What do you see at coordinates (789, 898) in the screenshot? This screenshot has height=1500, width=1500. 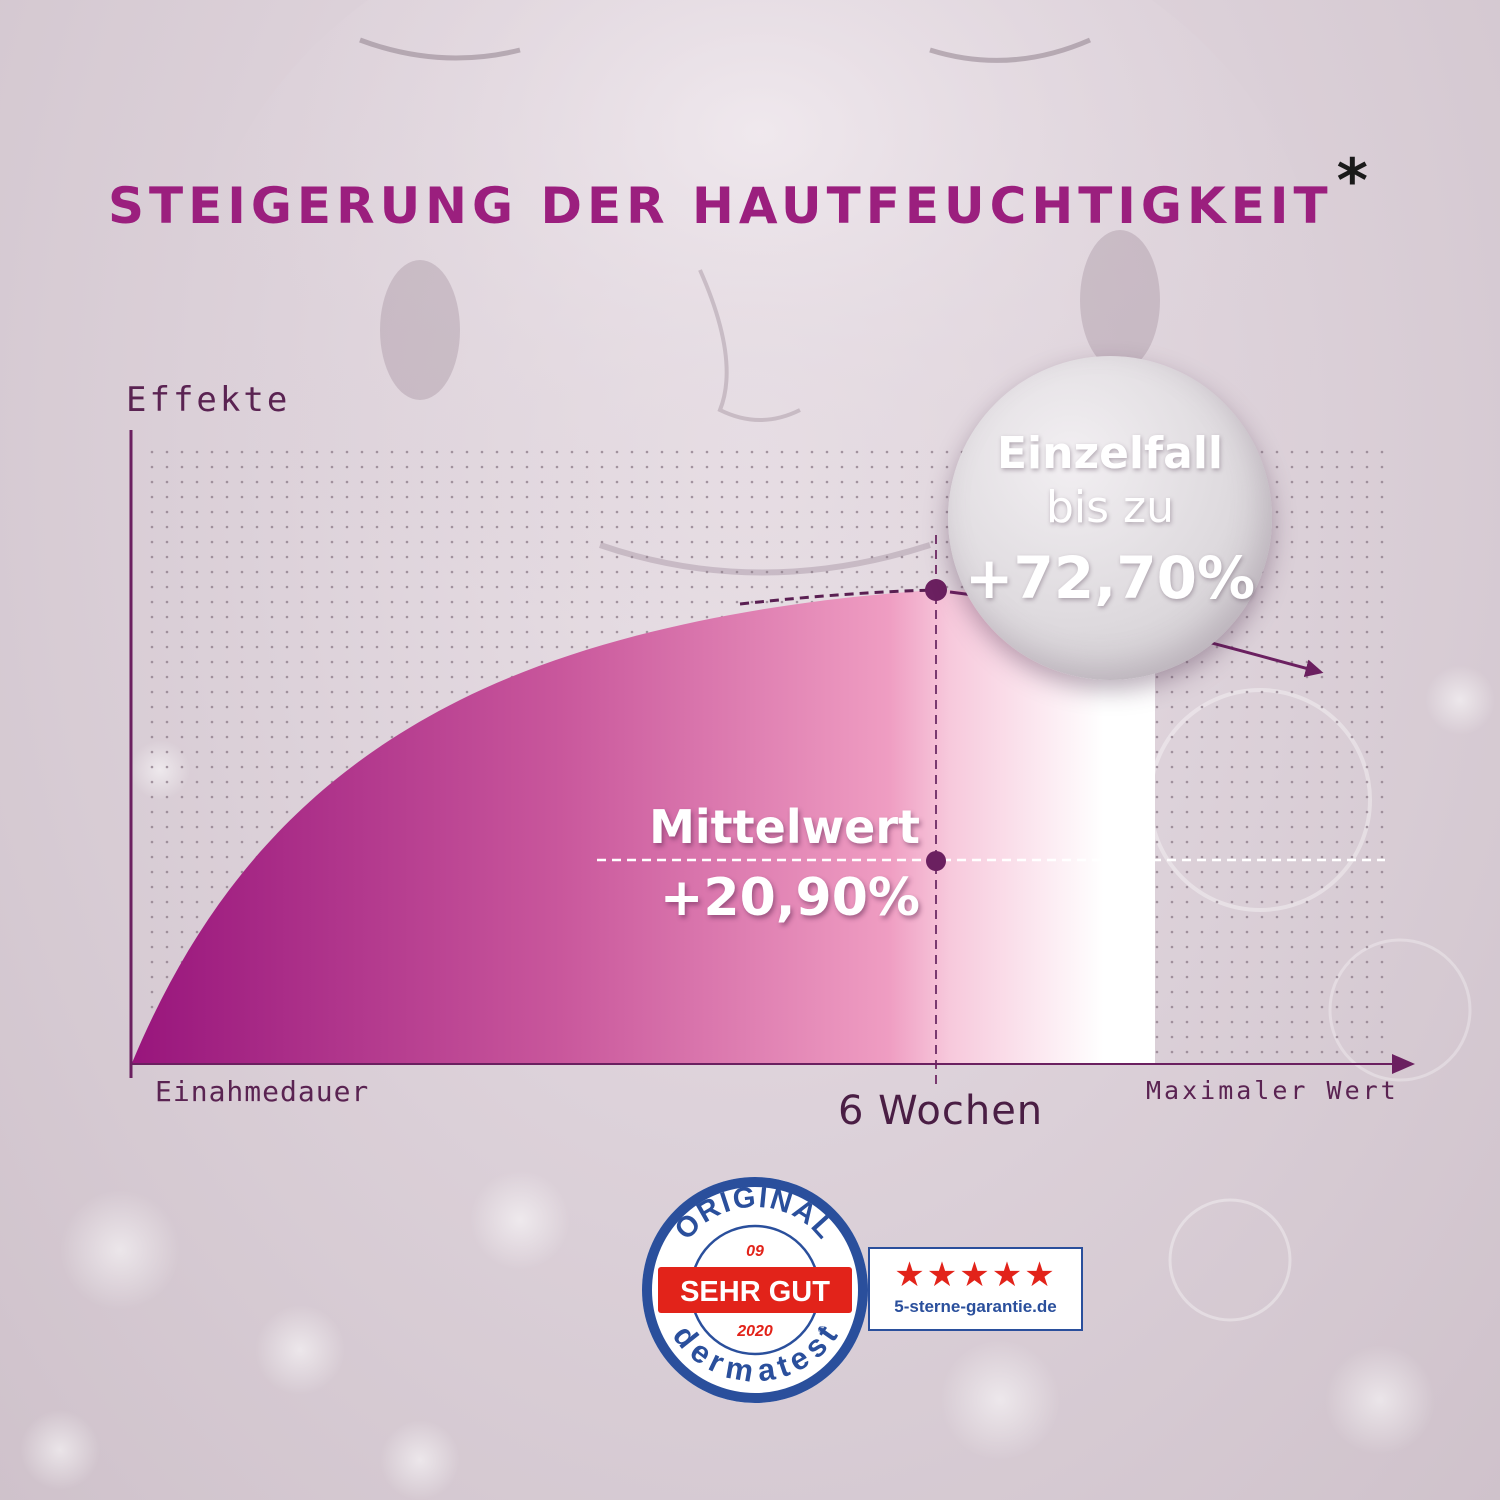 I see `mean-value: +20,90%` at bounding box center [789, 898].